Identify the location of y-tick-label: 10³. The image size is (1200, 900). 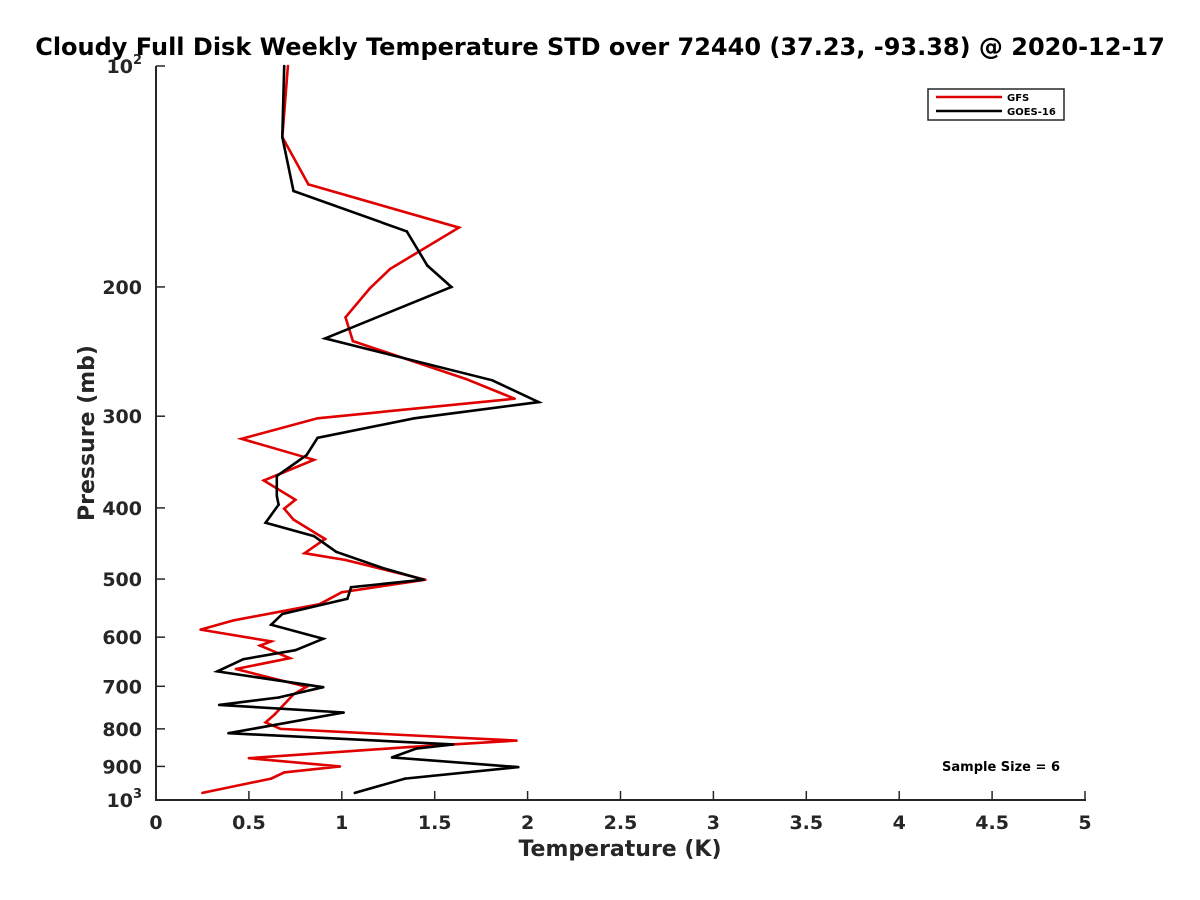
(125, 799).